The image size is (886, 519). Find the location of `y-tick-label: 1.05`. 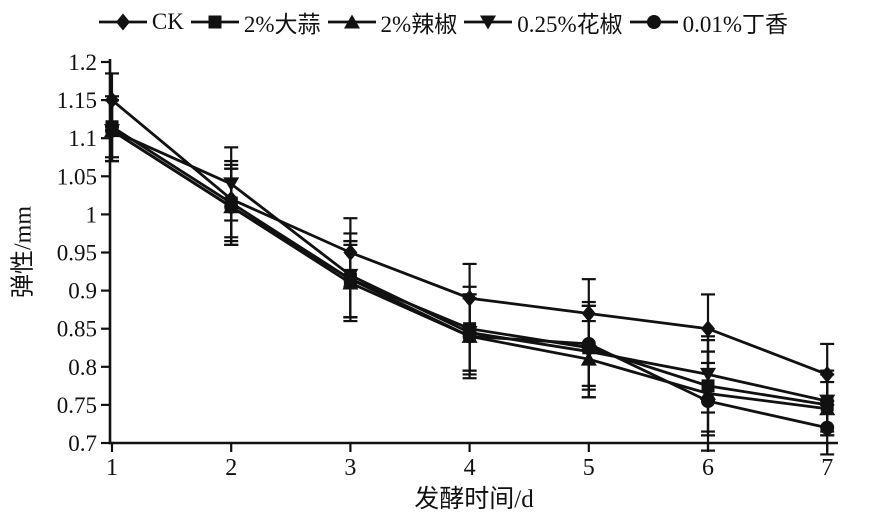

y-tick-label: 1.05 is located at coordinates (77, 176).